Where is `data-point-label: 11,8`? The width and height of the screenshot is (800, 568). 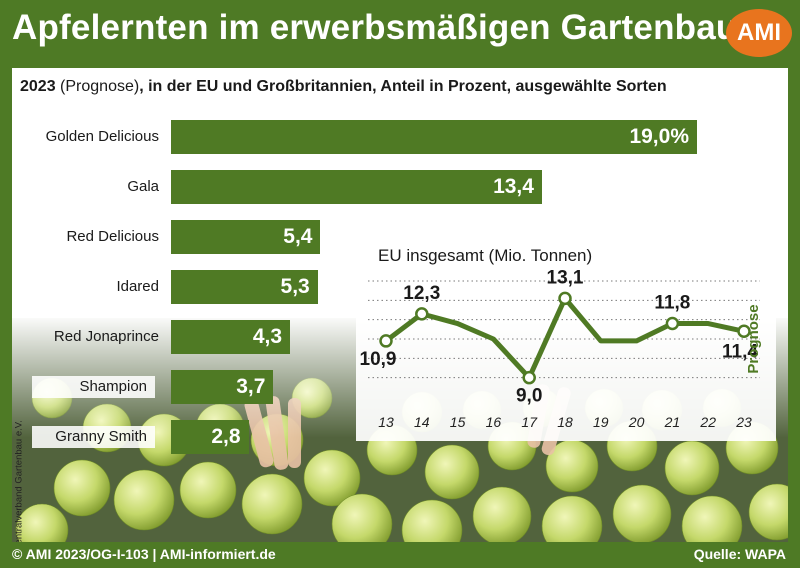
data-point-label: 11,8 is located at coordinates (672, 303).